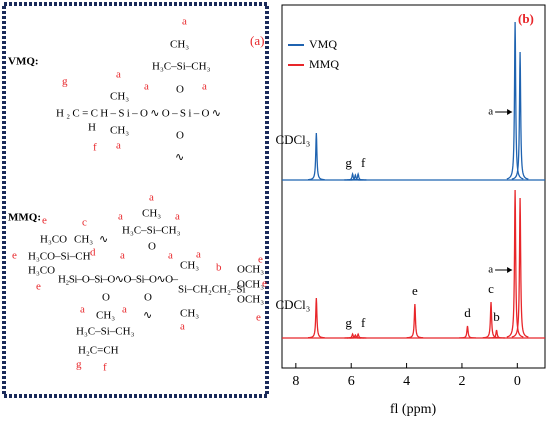  What do you see at coordinates (219, 268) in the screenshot?
I see `peak-letter: b` at bounding box center [219, 268].